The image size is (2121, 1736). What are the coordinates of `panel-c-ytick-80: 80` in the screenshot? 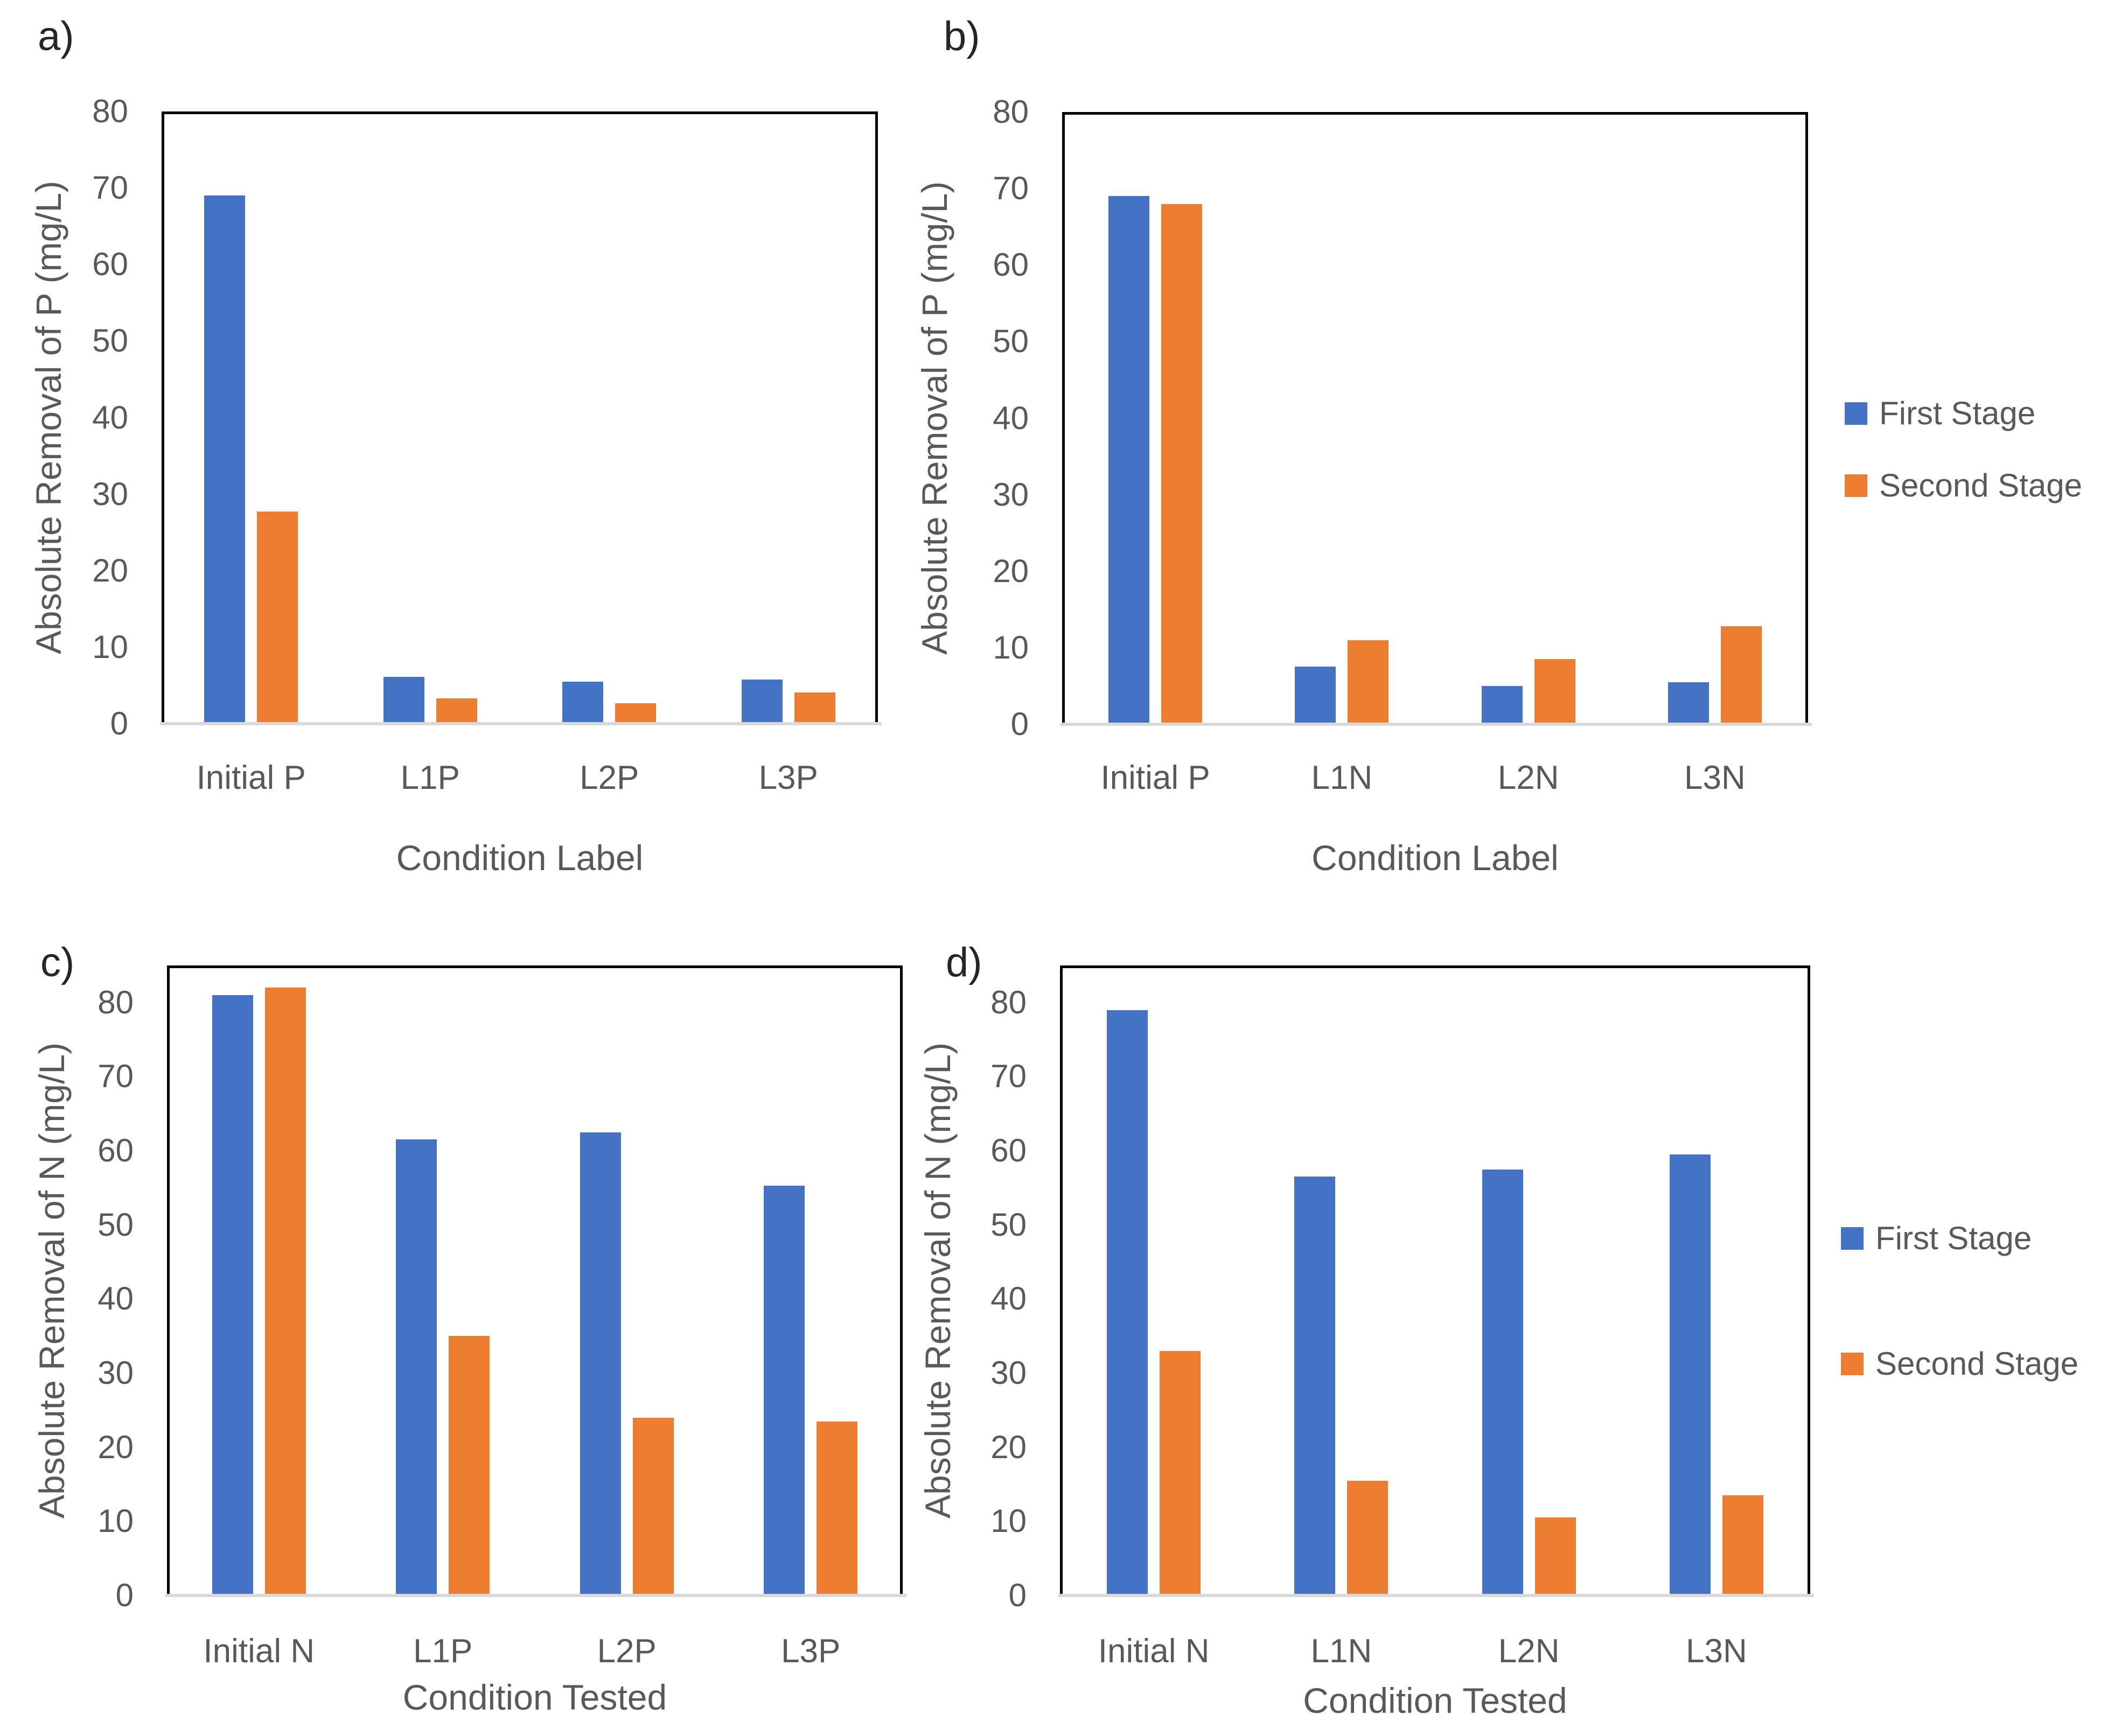 It's located at (115, 1002).